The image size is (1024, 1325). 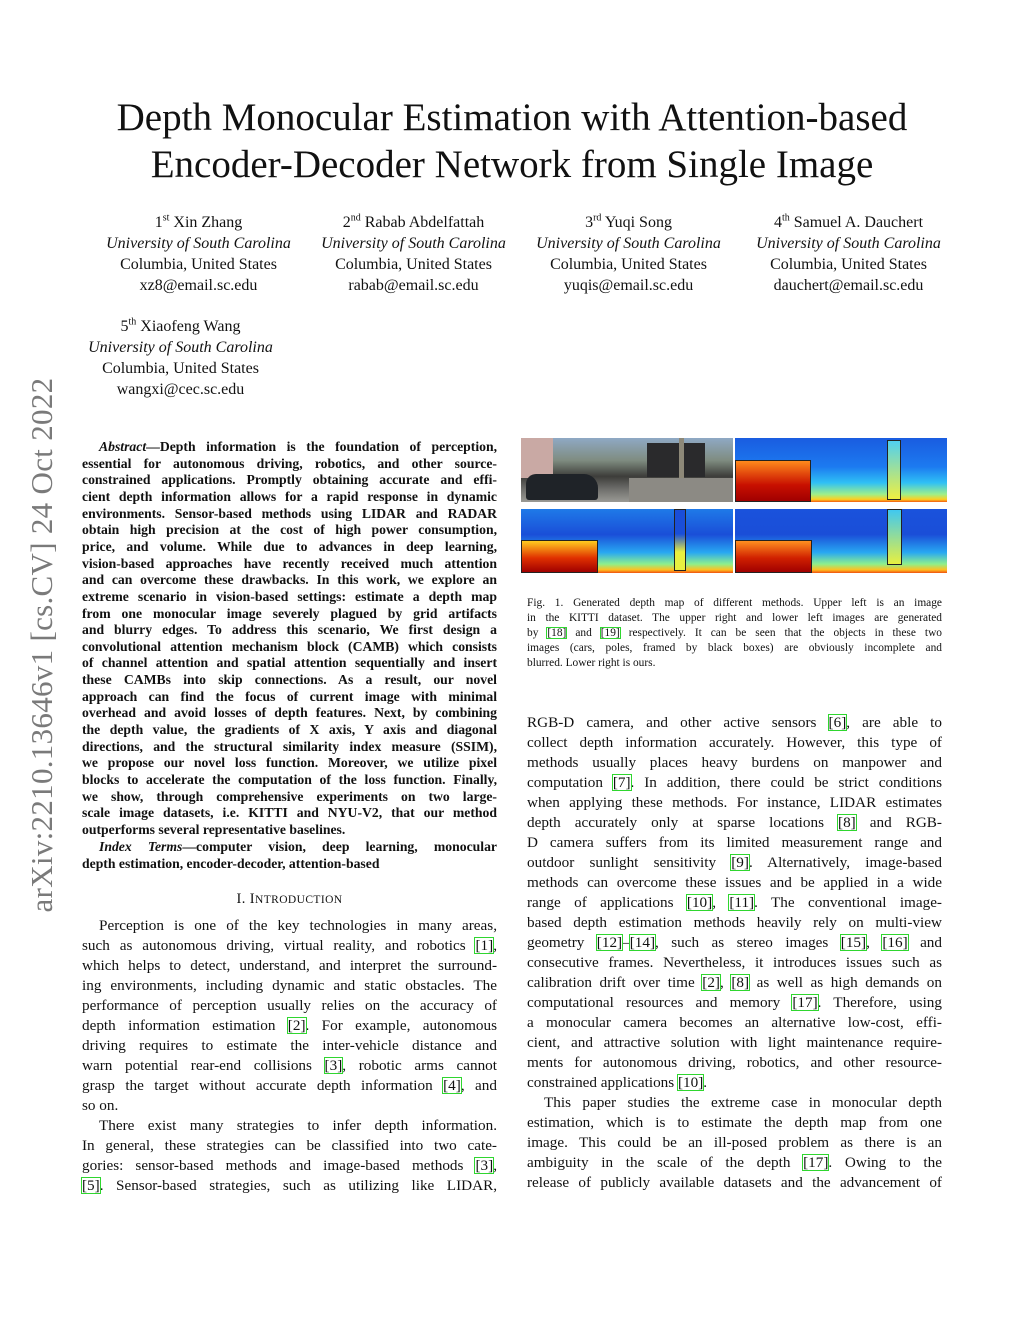 What do you see at coordinates (41, 645) in the screenshot?
I see `arxiv-identifier: arXiv:2210.13646v1 [cs.CV] 24 Oct 2022` at bounding box center [41, 645].